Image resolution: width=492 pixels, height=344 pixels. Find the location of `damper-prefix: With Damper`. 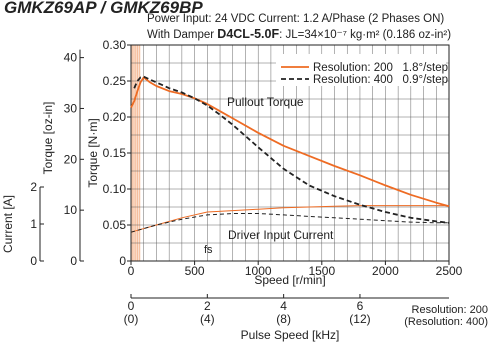

damper-prefix: With Damper is located at coordinates (182, 35).